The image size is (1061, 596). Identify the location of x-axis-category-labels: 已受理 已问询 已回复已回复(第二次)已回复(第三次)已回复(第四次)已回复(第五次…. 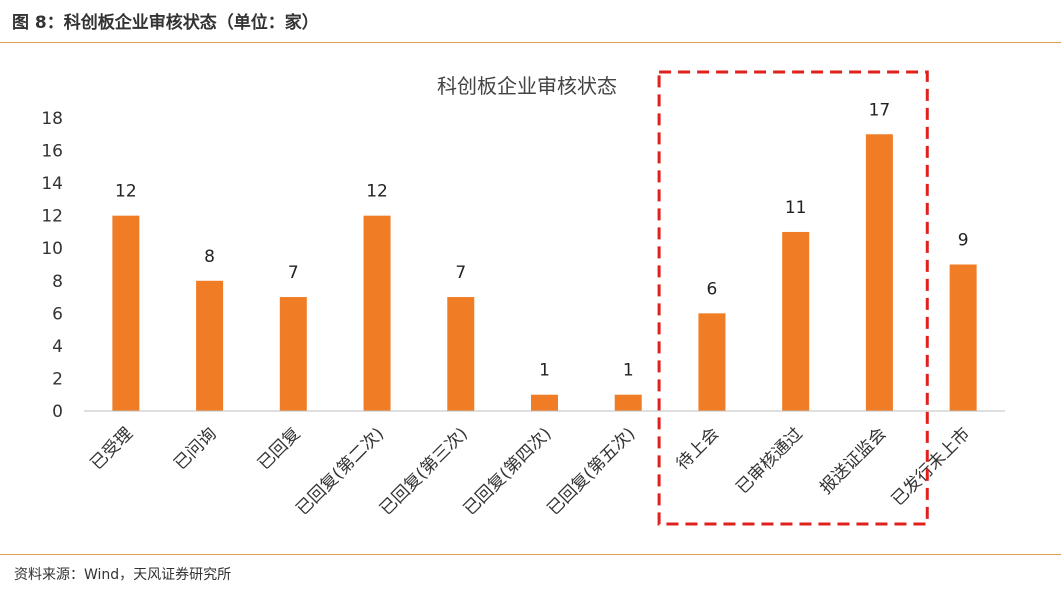
(530, 472).